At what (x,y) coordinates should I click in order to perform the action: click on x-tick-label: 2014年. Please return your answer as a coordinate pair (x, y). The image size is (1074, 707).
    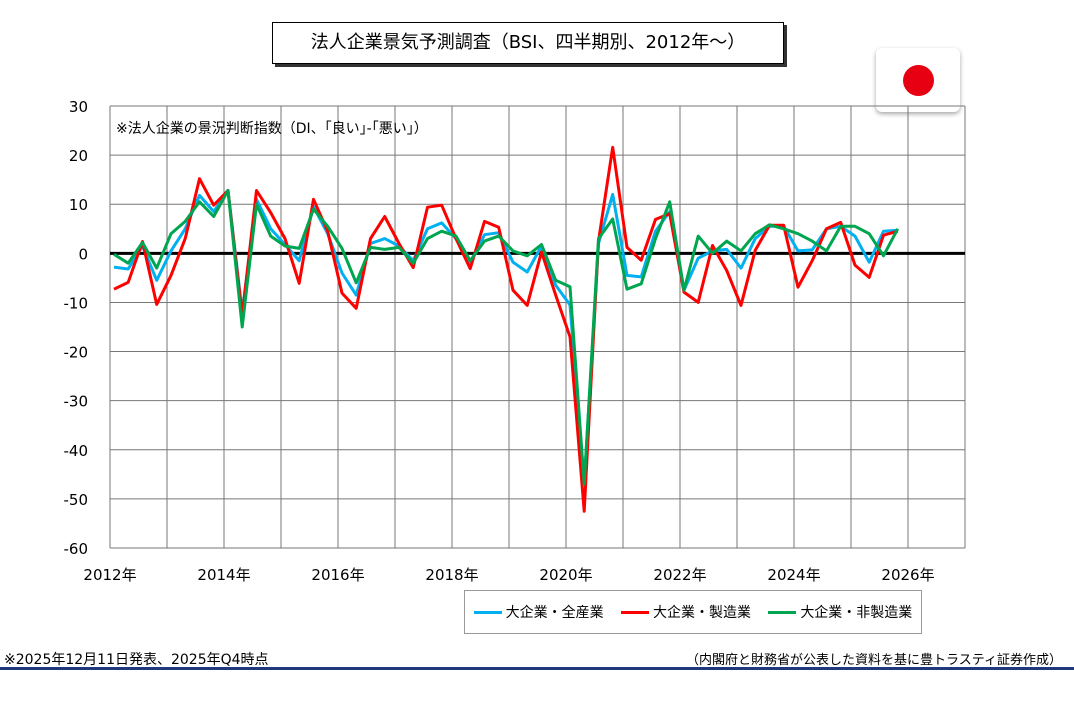
    Looking at the image, I should click on (223, 575).